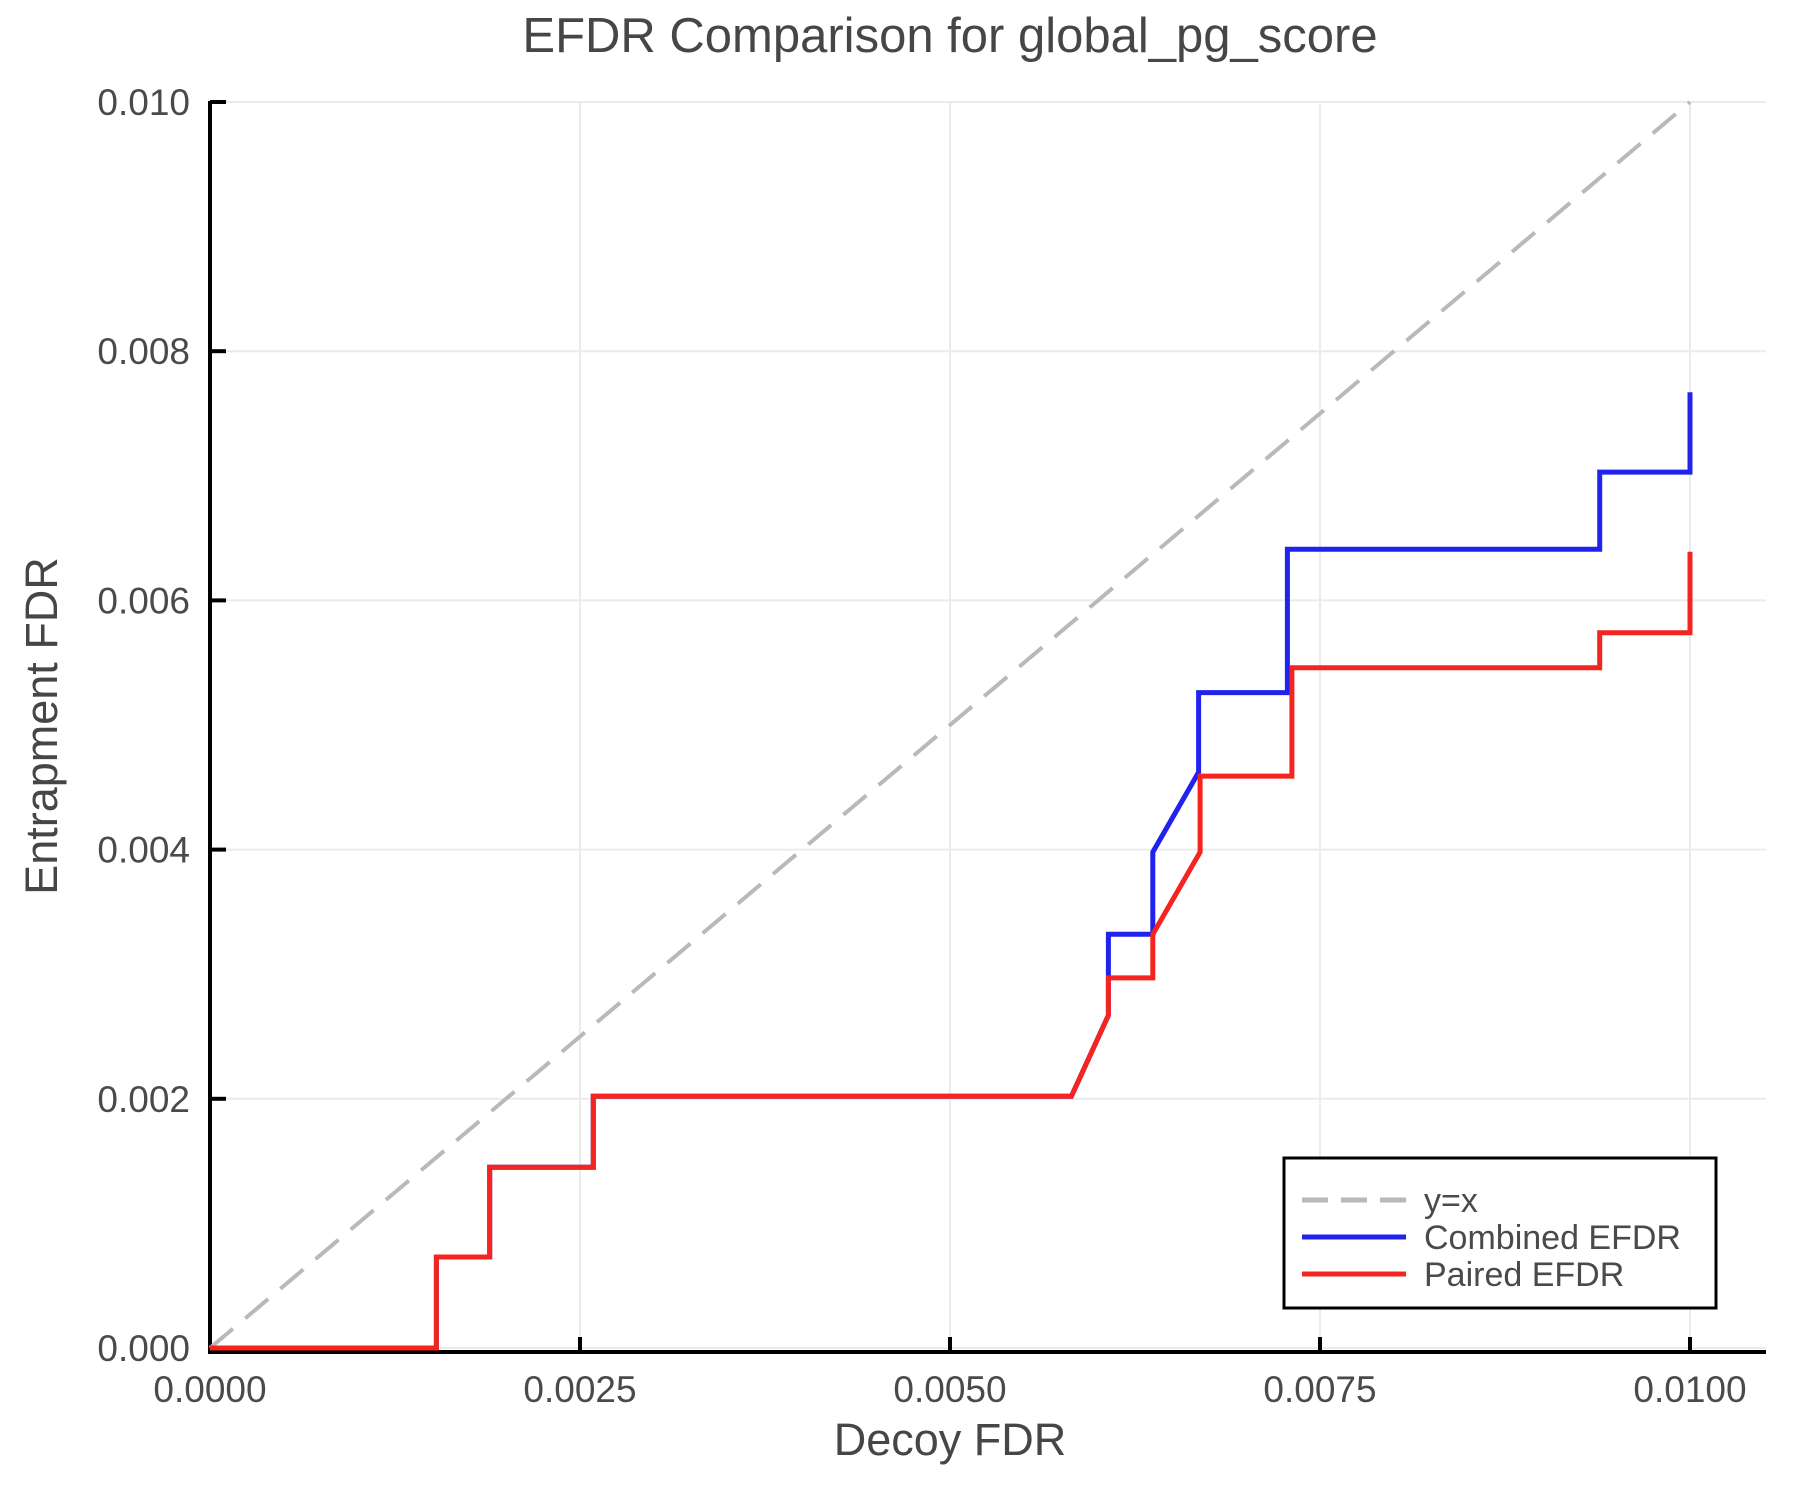 This screenshot has height=1500, width=1800. What do you see at coordinates (143, 600) in the screenshot?
I see `y-tick-label: 0.006` at bounding box center [143, 600].